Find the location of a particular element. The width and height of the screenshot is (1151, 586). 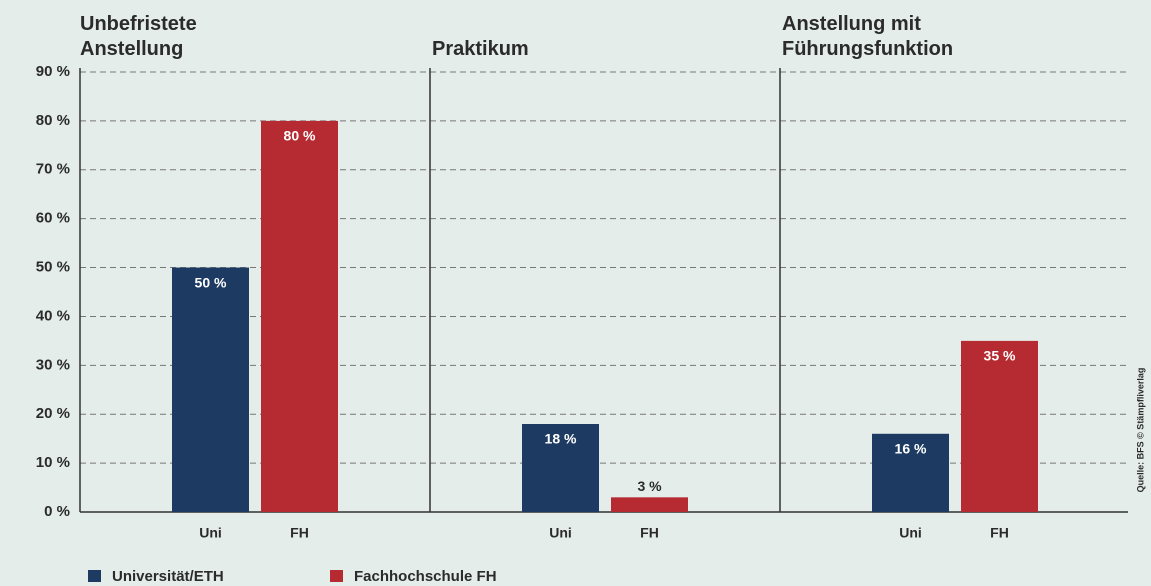

panel-title: Anstellung mit Führungsfunktion is located at coordinates (868, 36).